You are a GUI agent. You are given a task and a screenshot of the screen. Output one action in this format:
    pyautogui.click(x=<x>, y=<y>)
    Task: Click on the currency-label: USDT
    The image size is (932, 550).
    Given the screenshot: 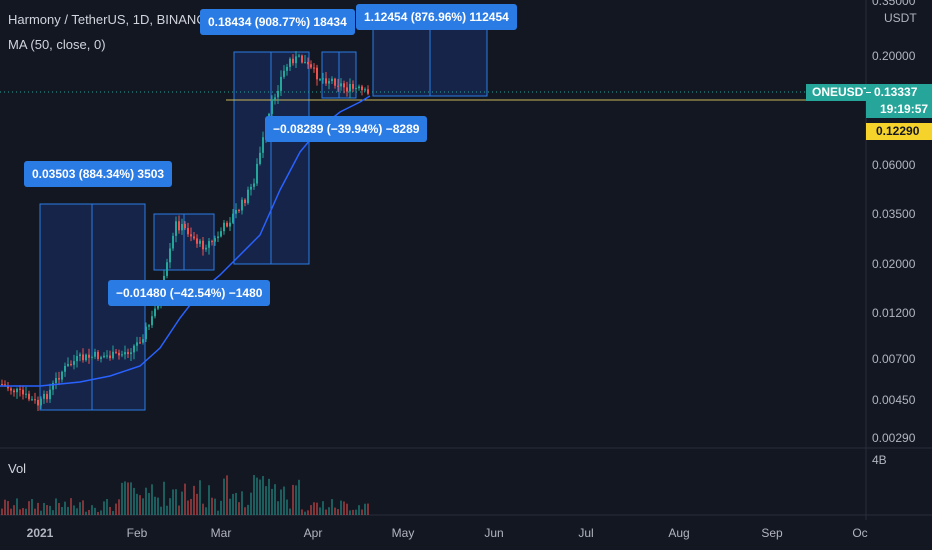 What is the action you would take?
    pyautogui.click(x=900, y=18)
    